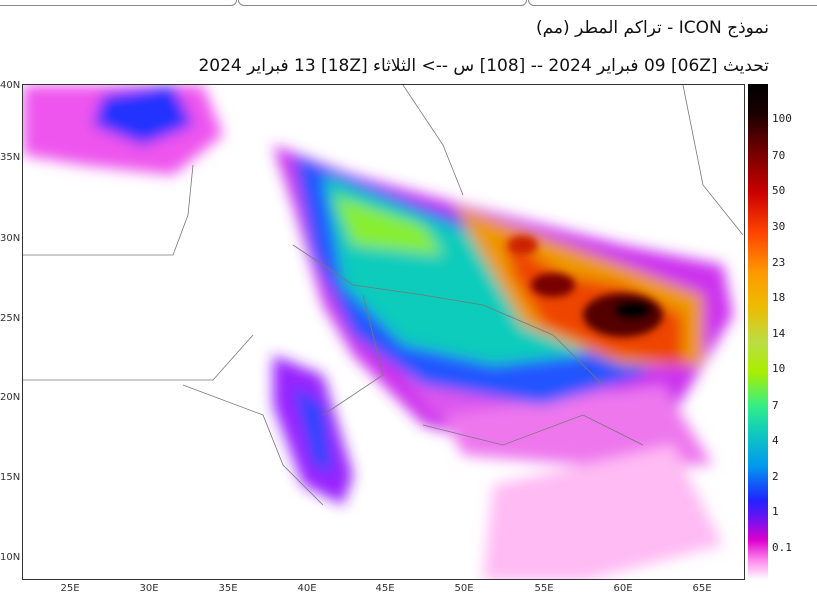  I want to click on lon-label: 65E, so click(702, 588).